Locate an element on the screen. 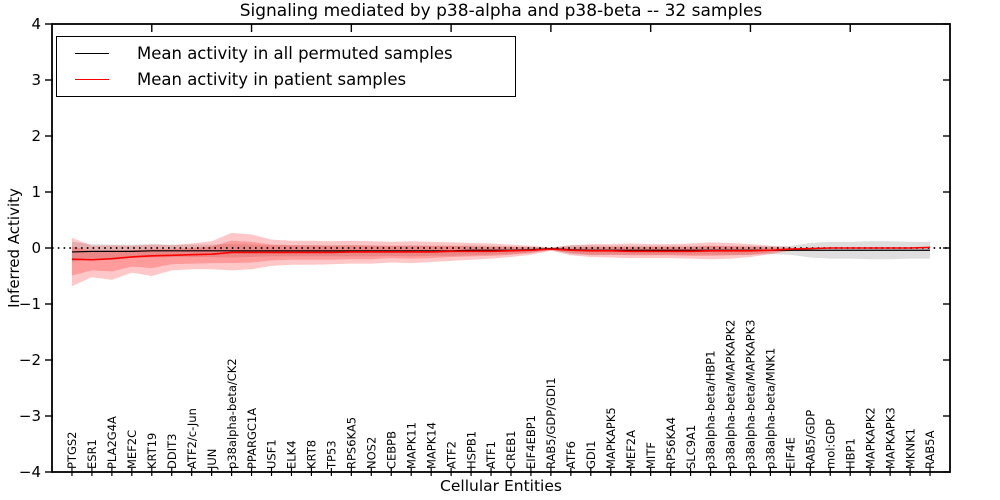 The height and width of the screenshot is (500, 1000). x-tick-label: ESR1 is located at coordinates (92, 454).